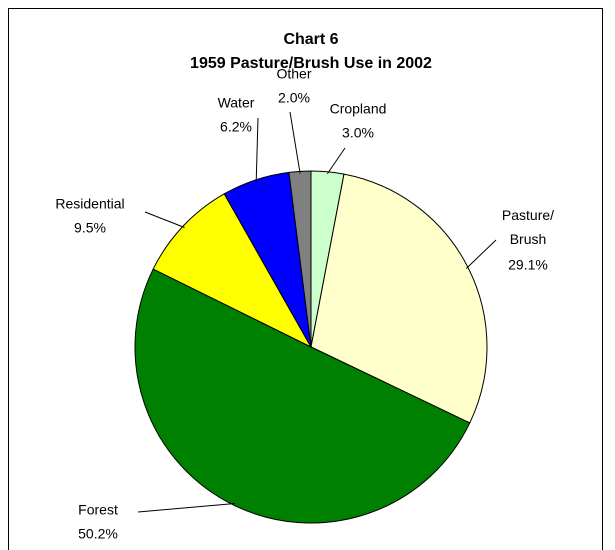 The image size is (615, 550). I want to click on slice-label: Water, so click(236, 103).